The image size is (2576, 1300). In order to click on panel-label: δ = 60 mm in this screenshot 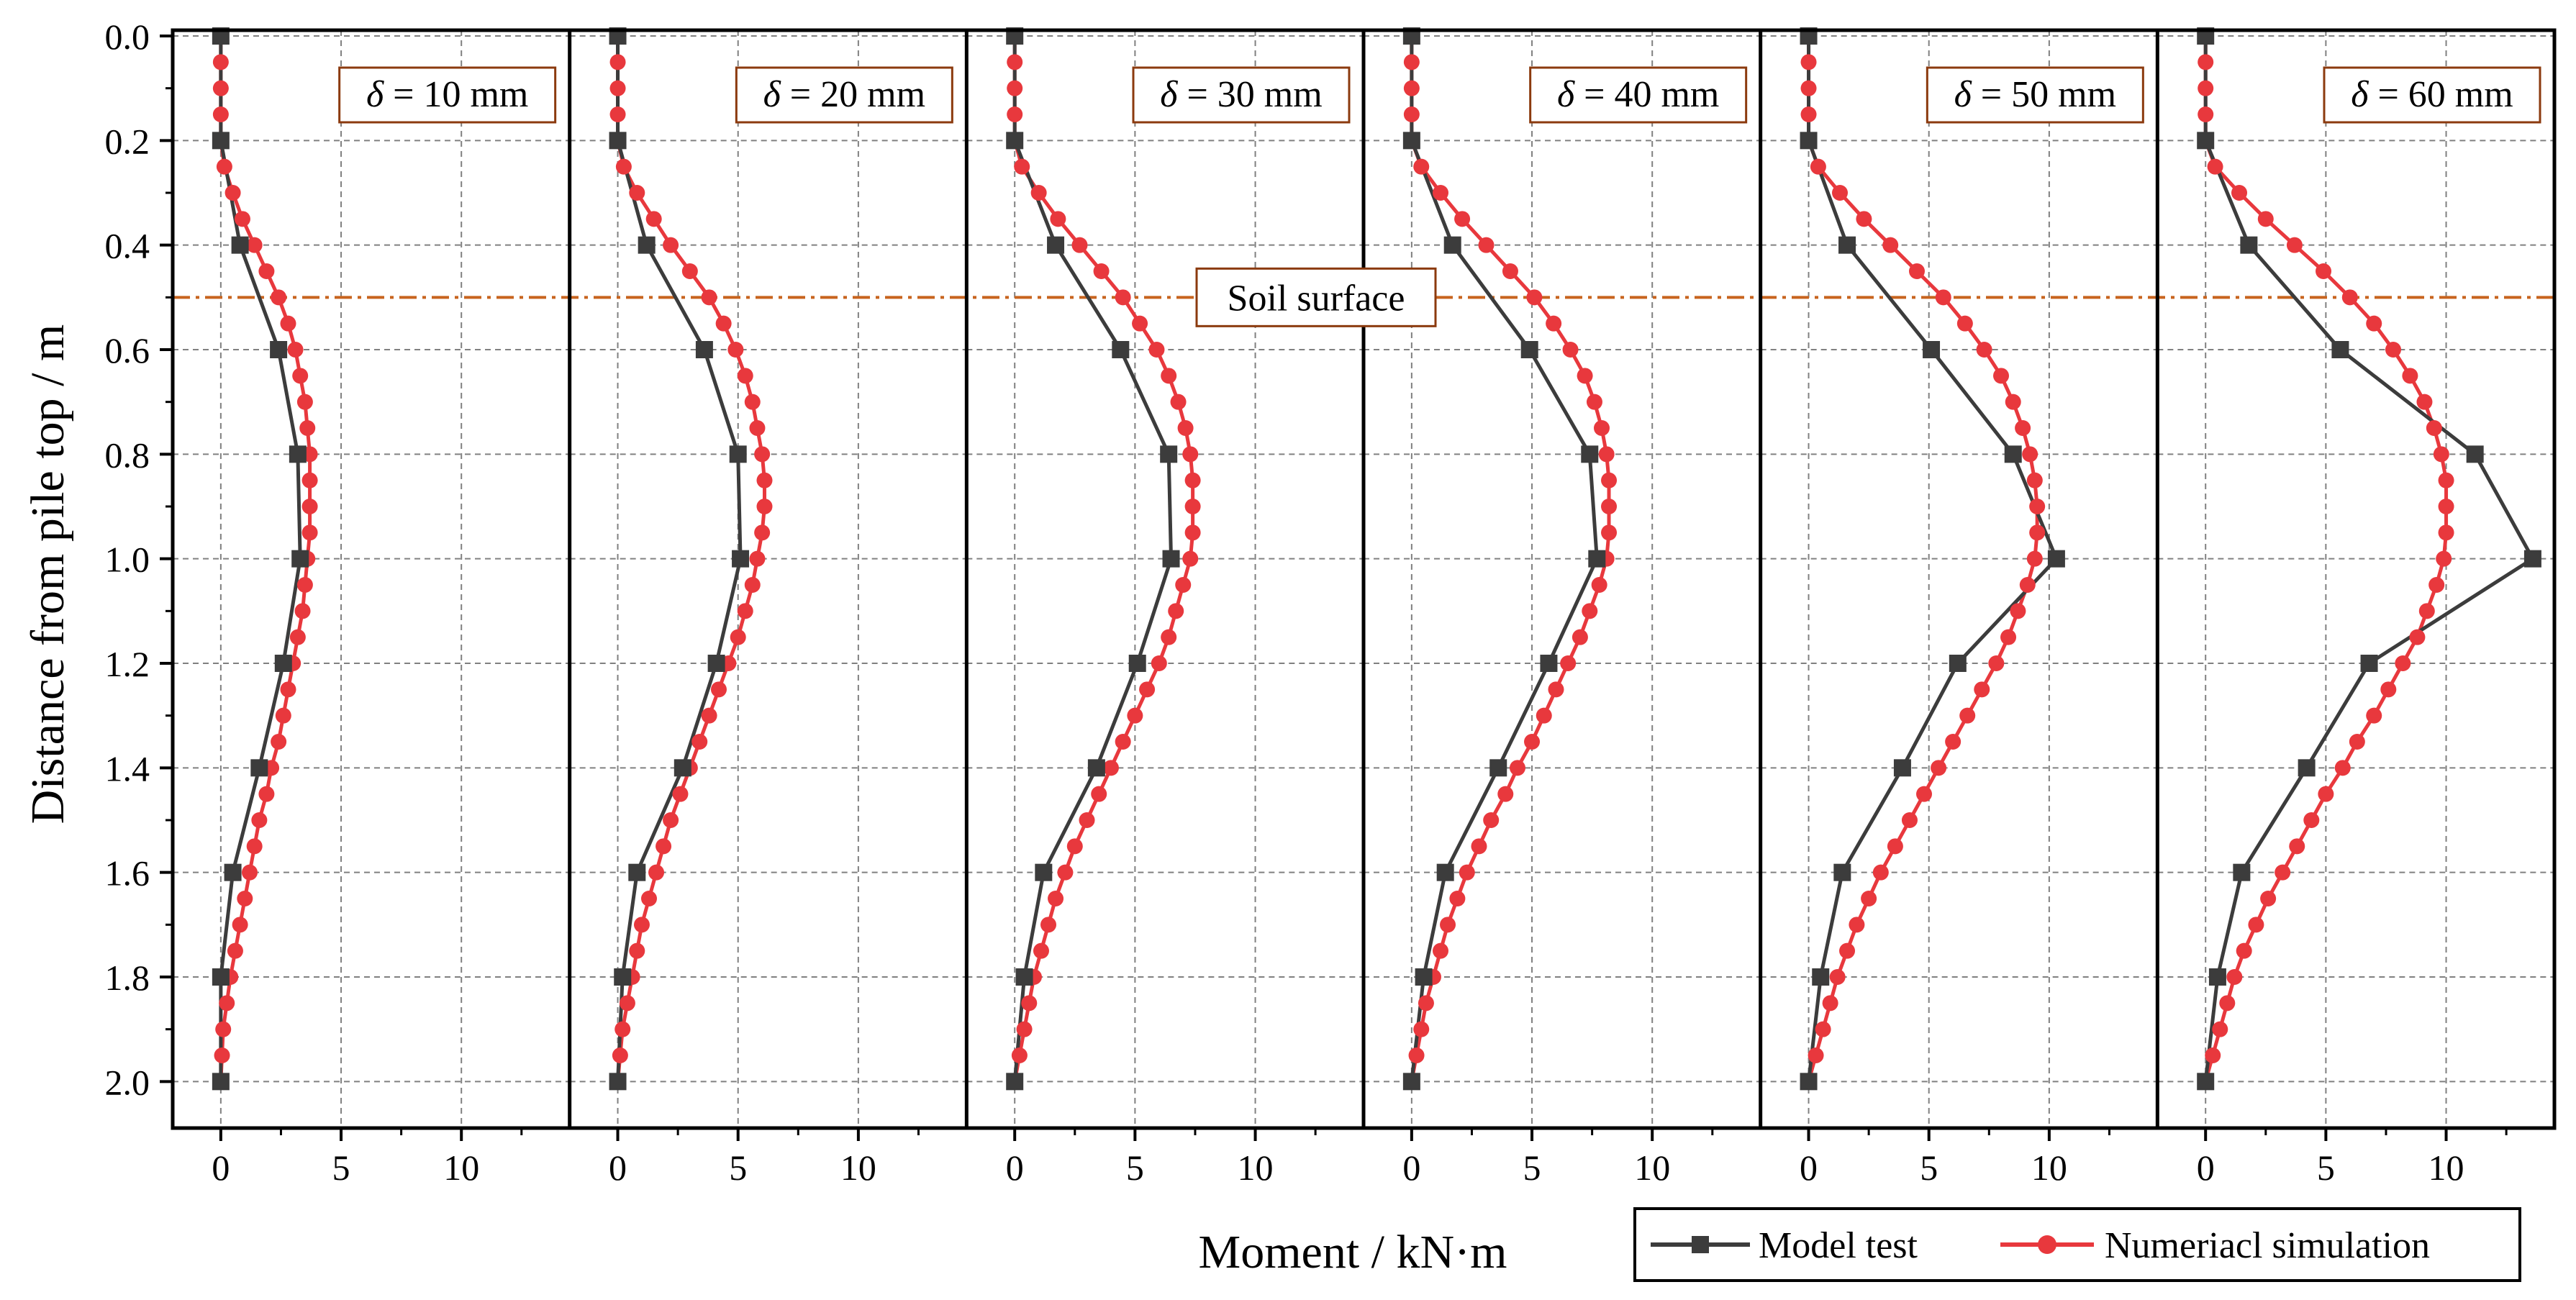, I will do `click(2432, 94)`.